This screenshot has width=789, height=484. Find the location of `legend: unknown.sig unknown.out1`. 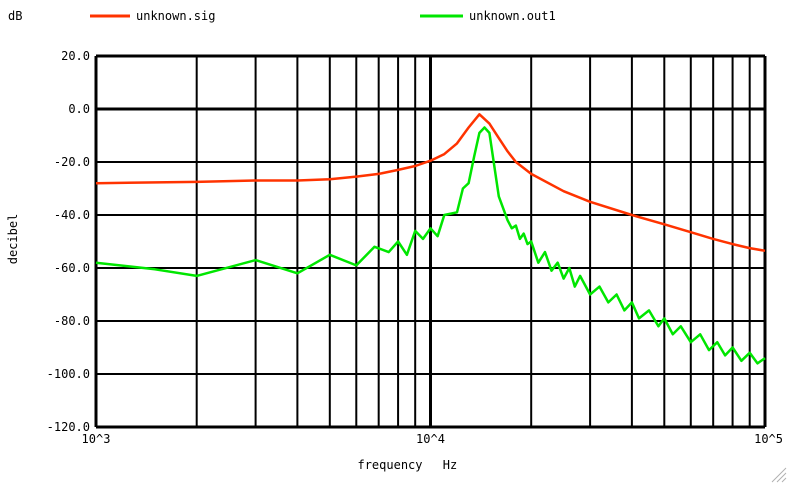

legend: unknown.sig unknown.out1 is located at coordinates (323, 16).